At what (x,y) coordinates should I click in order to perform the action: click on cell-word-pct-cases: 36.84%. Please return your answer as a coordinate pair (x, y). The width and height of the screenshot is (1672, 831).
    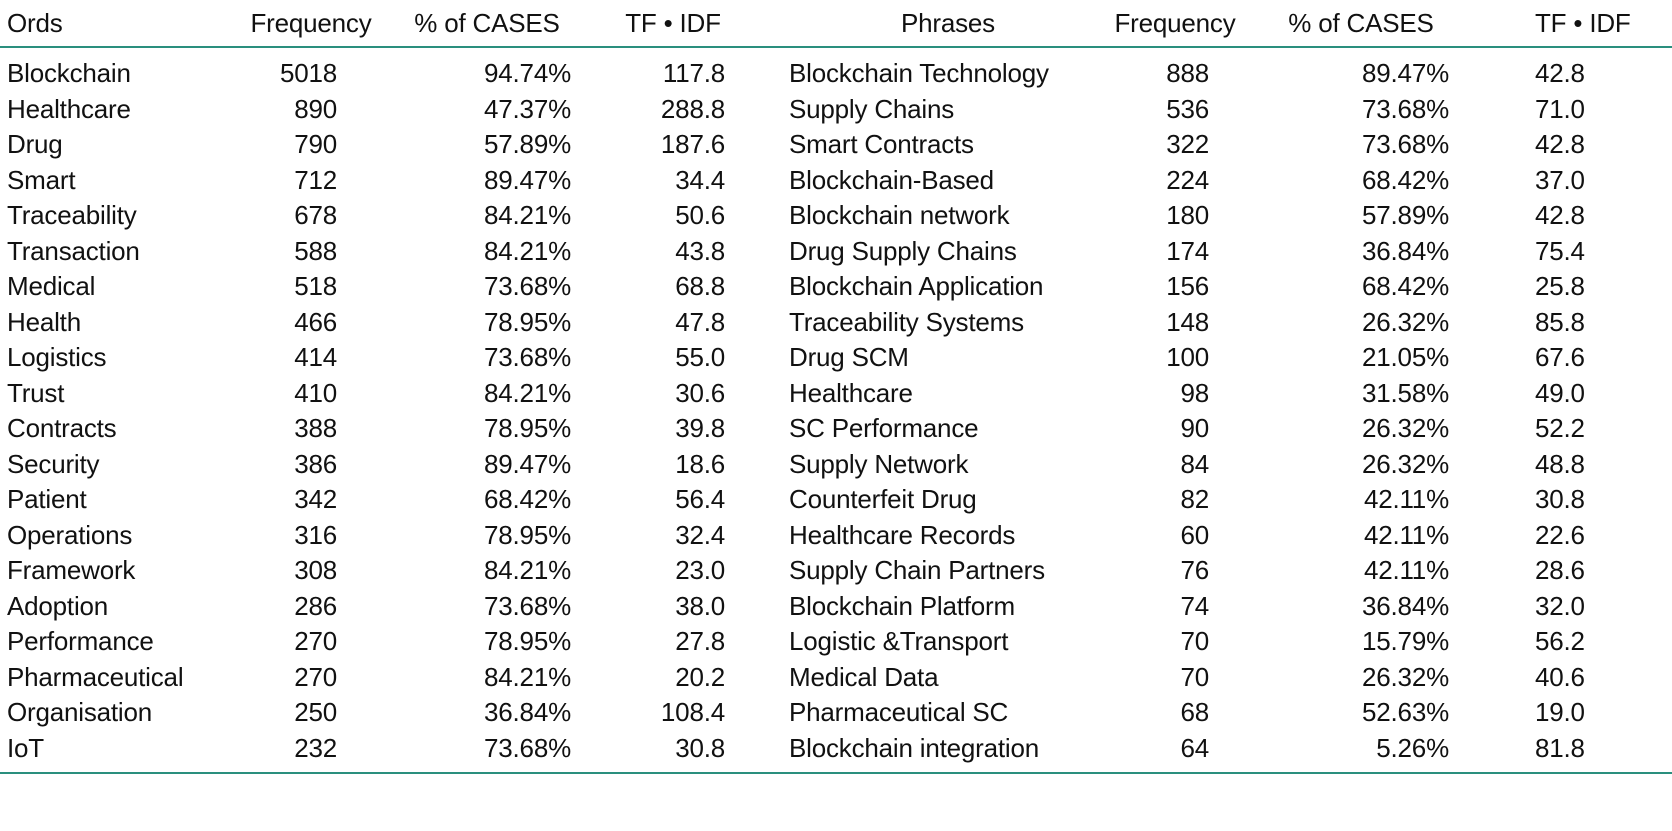
    Looking at the image, I should click on (527, 712).